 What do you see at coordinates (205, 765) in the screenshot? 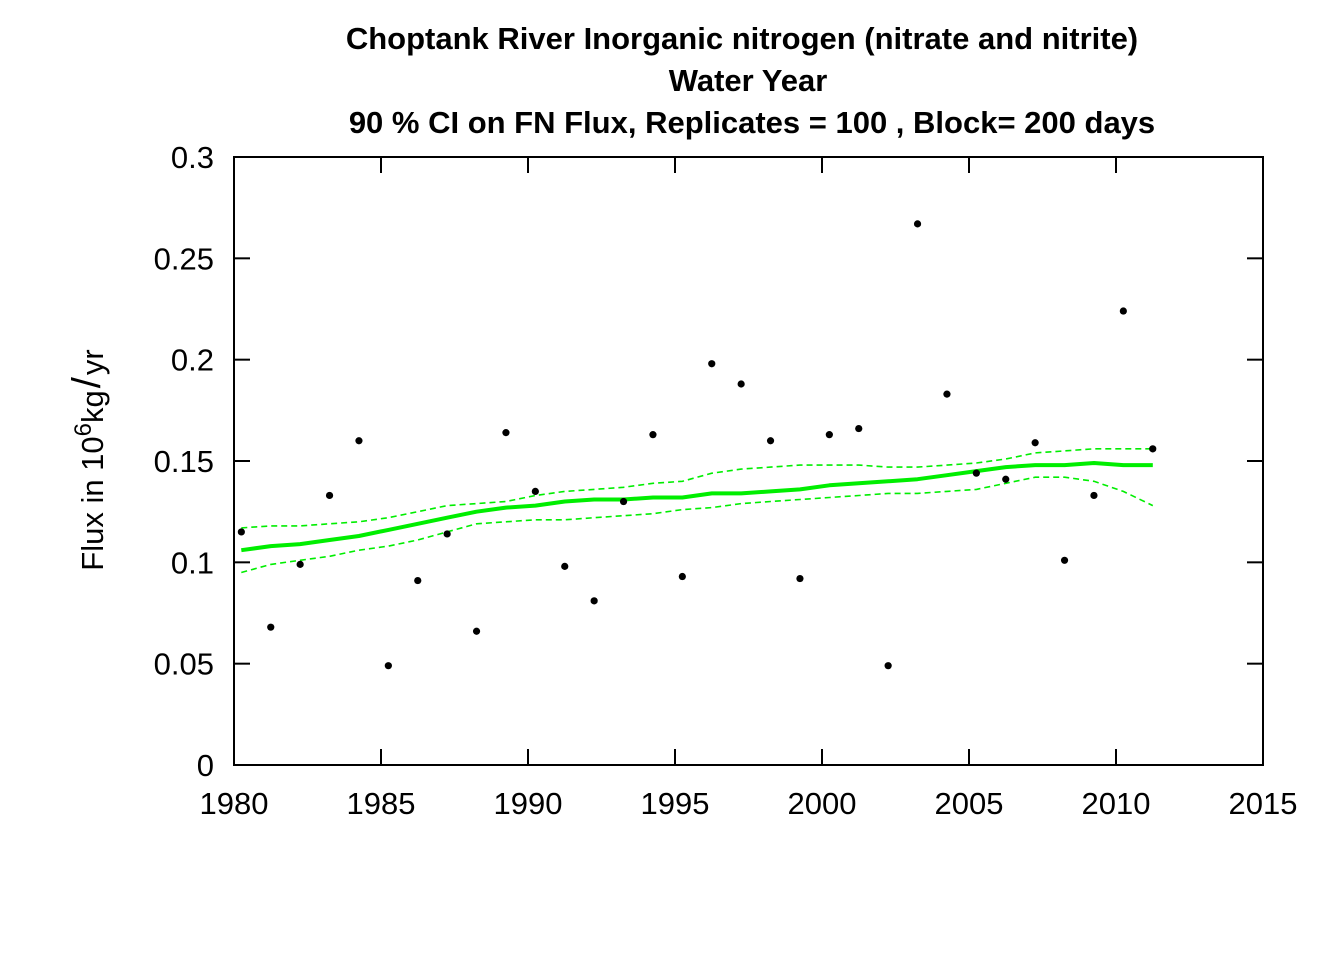
I see `y-tick-label-0: 0` at bounding box center [205, 765].